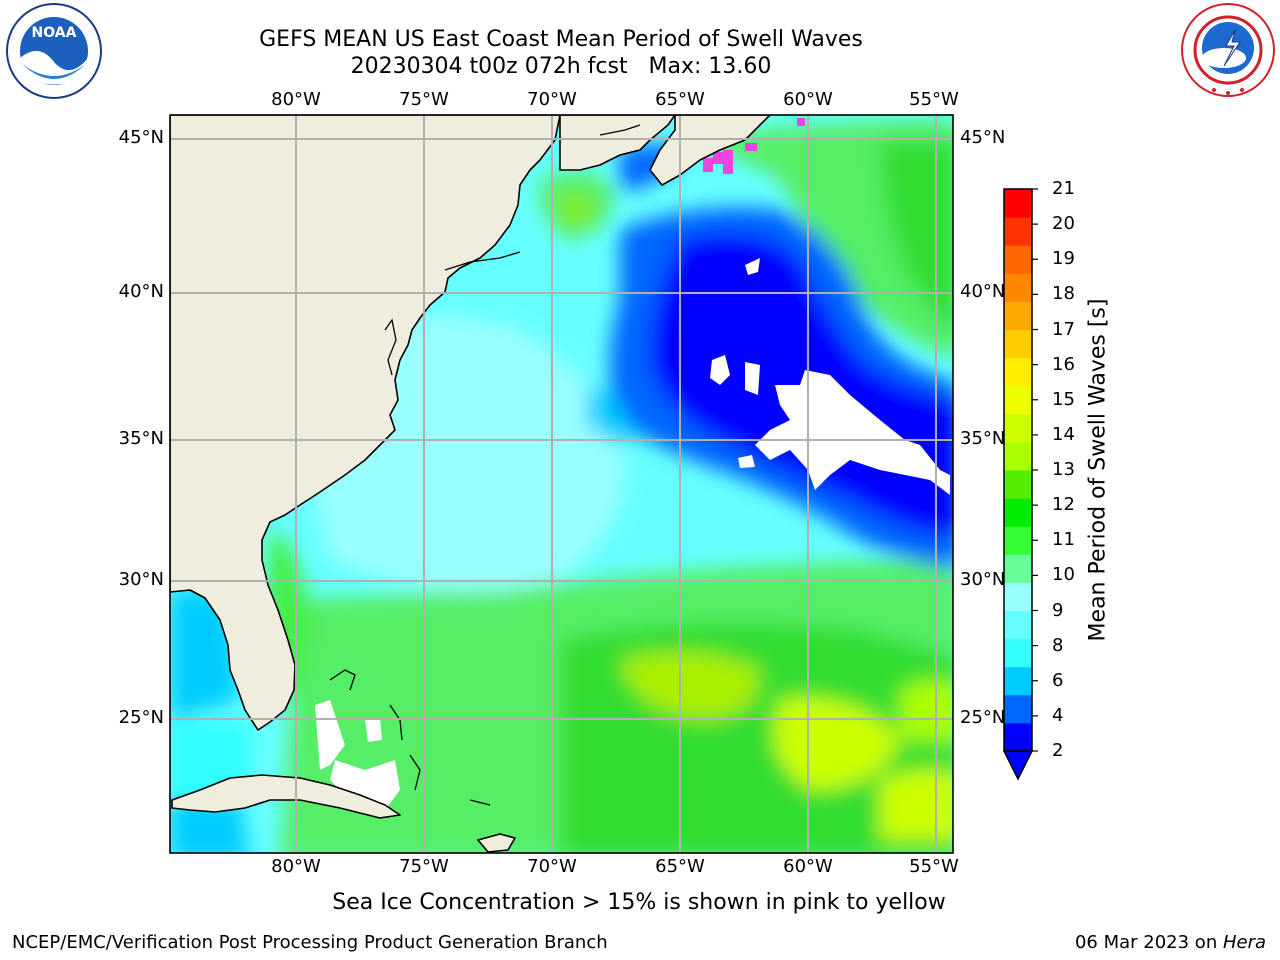  What do you see at coordinates (1058, 645) in the screenshot?
I see `colorbar-tick-label: 8` at bounding box center [1058, 645].